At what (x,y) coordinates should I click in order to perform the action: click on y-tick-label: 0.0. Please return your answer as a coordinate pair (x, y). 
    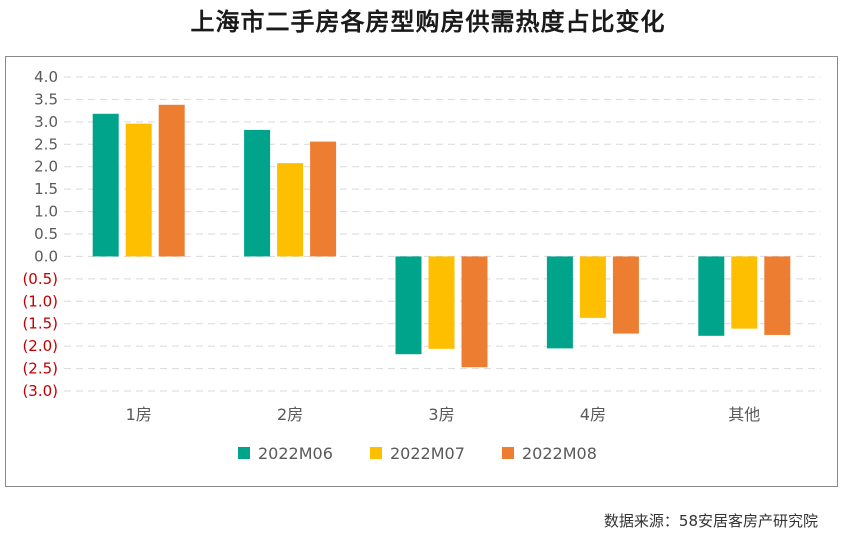
    Looking at the image, I should click on (46, 256).